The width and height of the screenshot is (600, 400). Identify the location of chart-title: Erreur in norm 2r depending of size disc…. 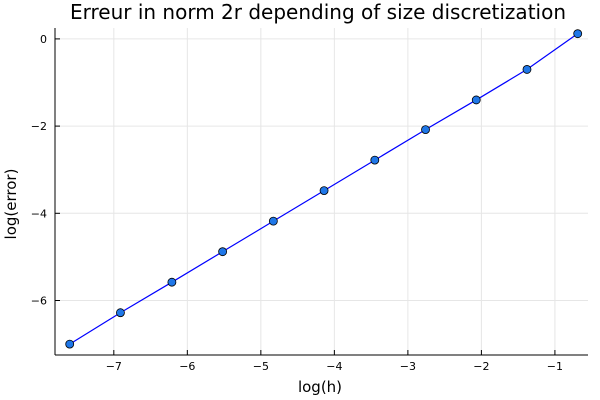
(318, 12).